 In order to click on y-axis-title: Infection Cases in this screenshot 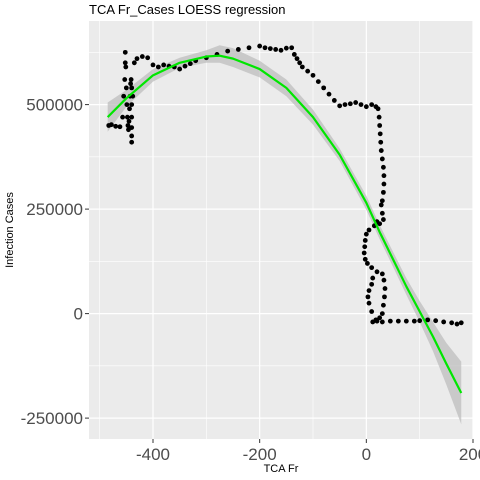, I will do `click(10, 230)`.